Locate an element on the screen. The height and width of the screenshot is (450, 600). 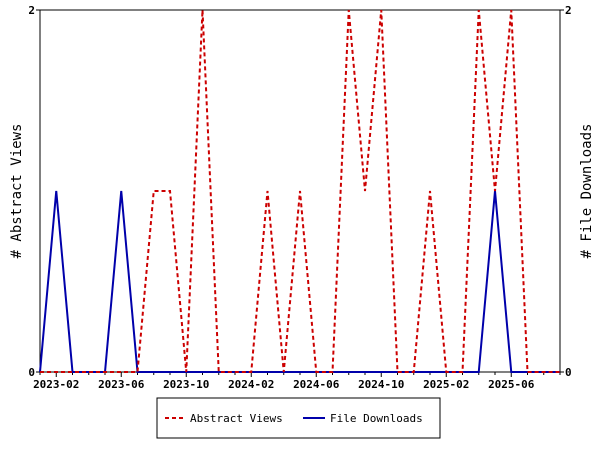
y-tick-label-right: 0 is located at coordinates (568, 372).